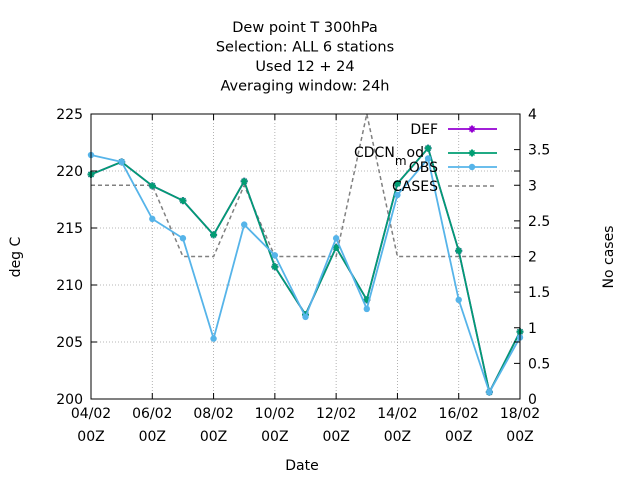  Describe the element at coordinates (532, 400) in the screenshot. I see `y2-tick-label: 0` at that location.